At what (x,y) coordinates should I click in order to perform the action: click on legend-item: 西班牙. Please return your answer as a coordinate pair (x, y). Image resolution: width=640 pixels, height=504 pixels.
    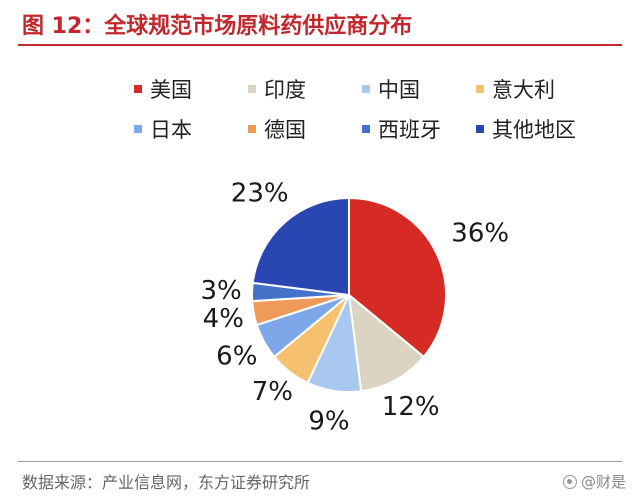
    Looking at the image, I should click on (401, 129).